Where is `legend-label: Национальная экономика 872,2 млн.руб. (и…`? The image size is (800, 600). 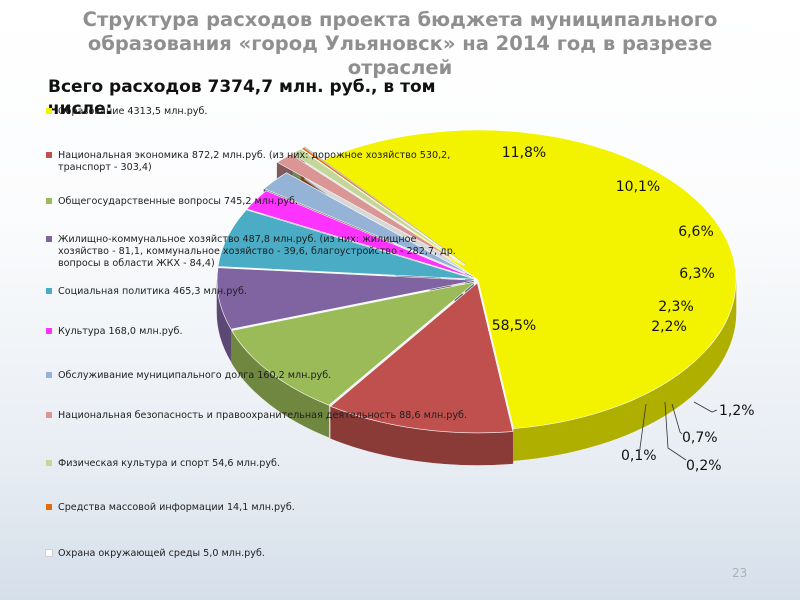
legend-label: Национальная экономика 872,2 млн.руб. (и… is located at coordinates (254, 161).